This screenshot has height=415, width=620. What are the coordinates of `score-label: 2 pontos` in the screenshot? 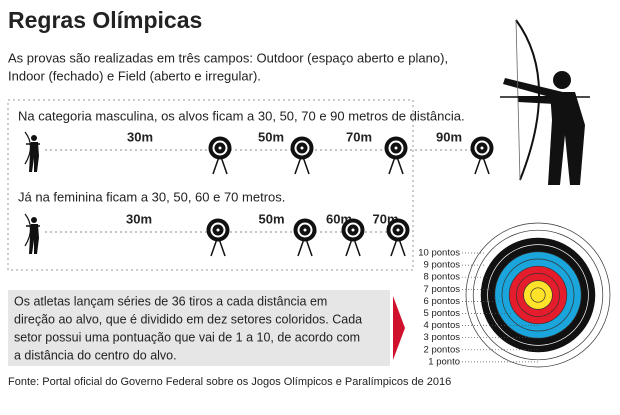 It's located at (442, 349).